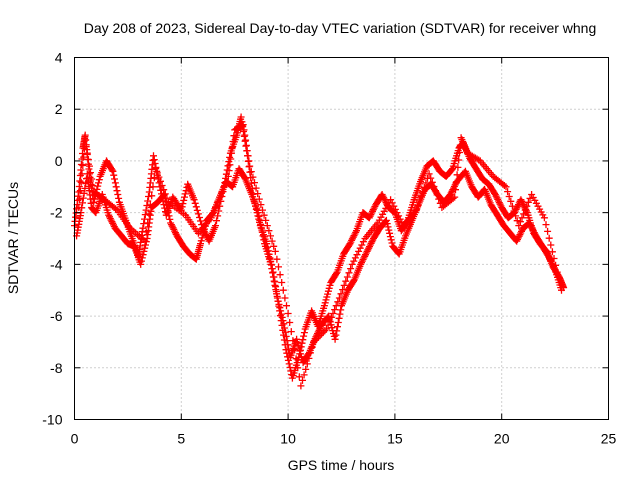 The image size is (640, 480). What do you see at coordinates (52, 420) in the screenshot?
I see `y-tick-label: -10` at bounding box center [52, 420].